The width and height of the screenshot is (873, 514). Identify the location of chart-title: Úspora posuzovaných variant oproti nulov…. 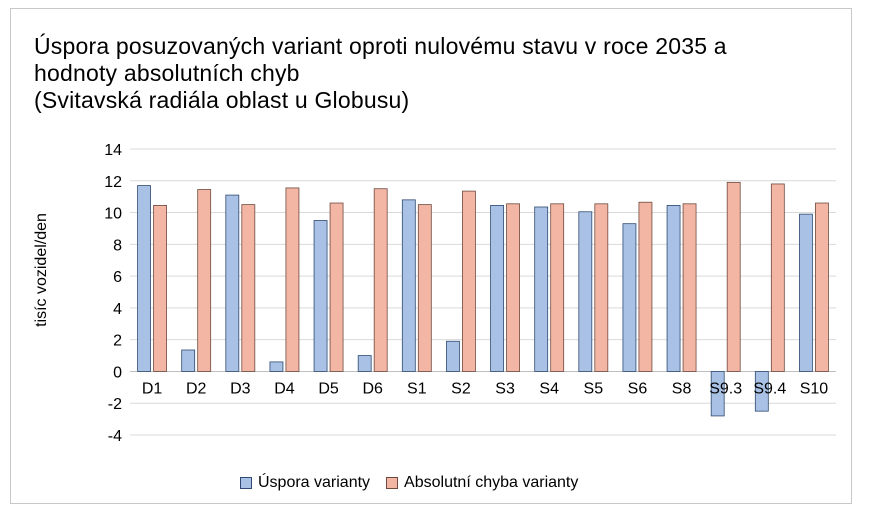
(444, 73).